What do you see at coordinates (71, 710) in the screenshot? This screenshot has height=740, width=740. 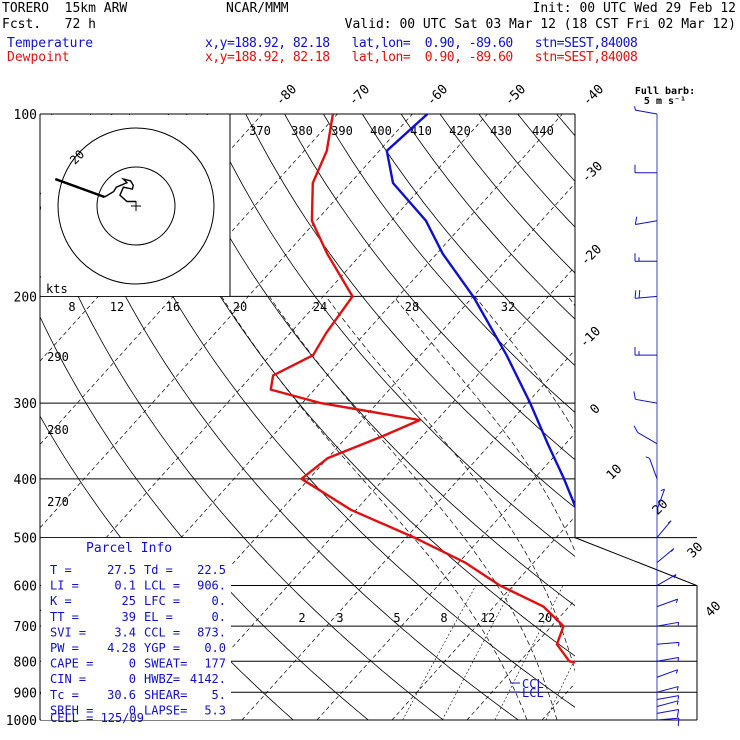 I see `parcel-key: SREH =` at bounding box center [71, 710].